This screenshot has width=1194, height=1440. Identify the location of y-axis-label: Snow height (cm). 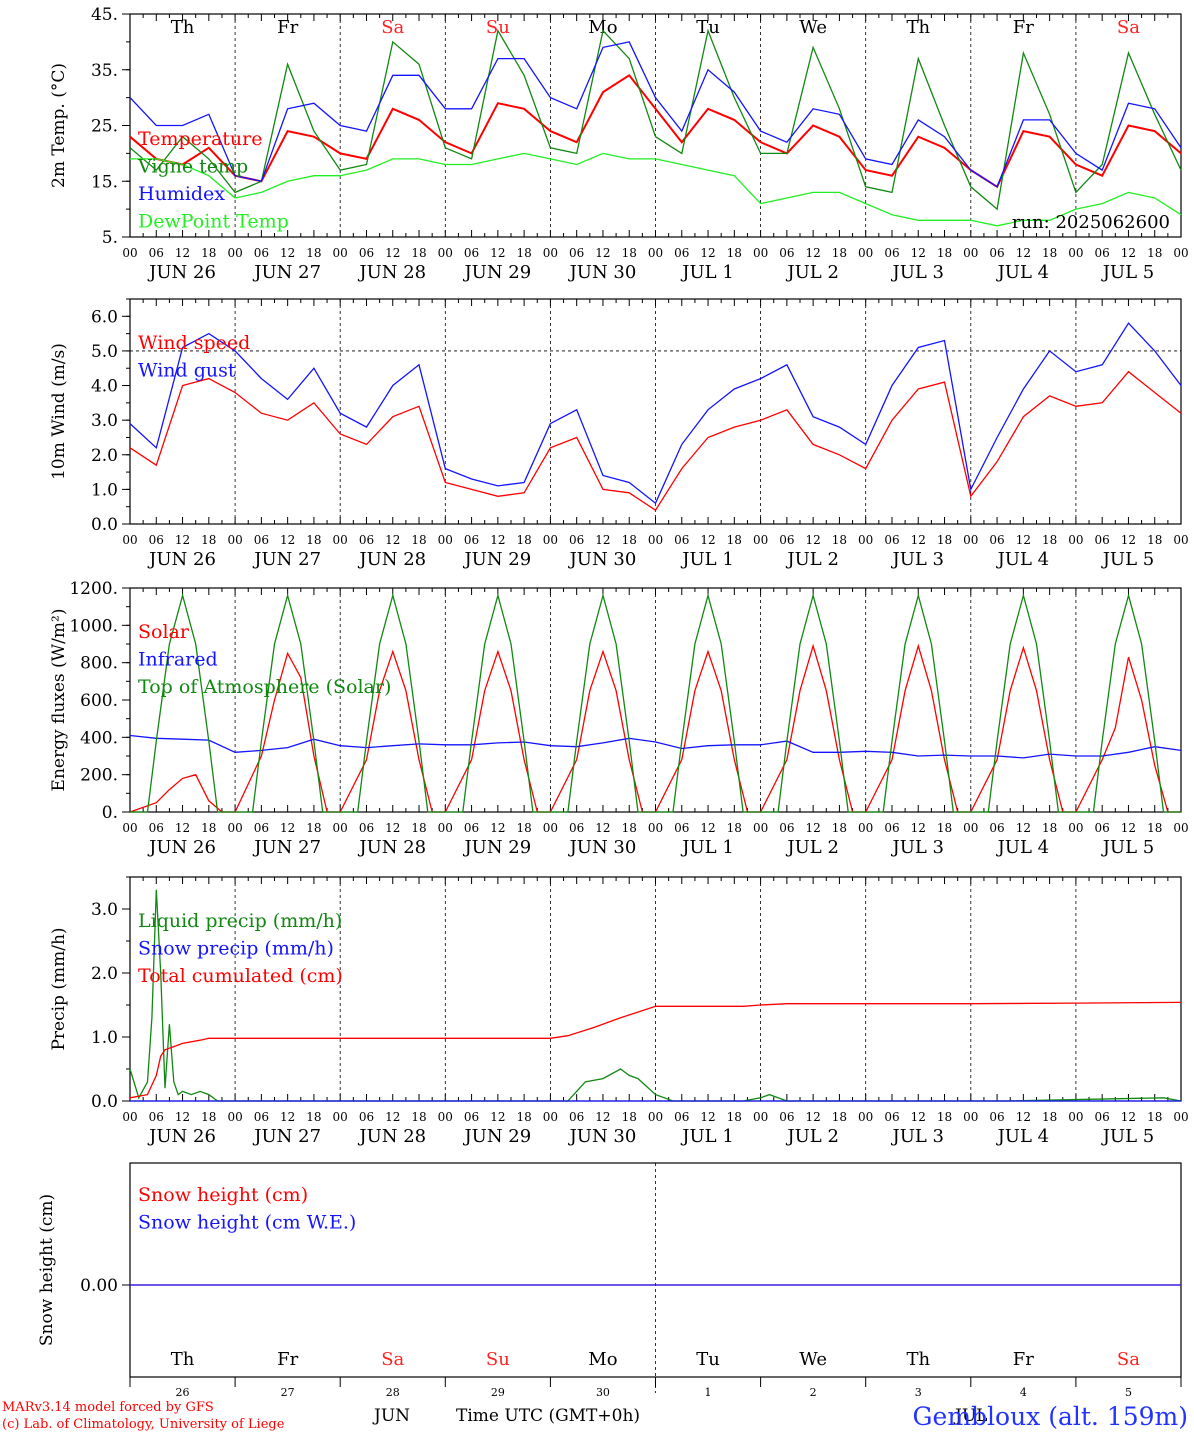
(47, 1270).